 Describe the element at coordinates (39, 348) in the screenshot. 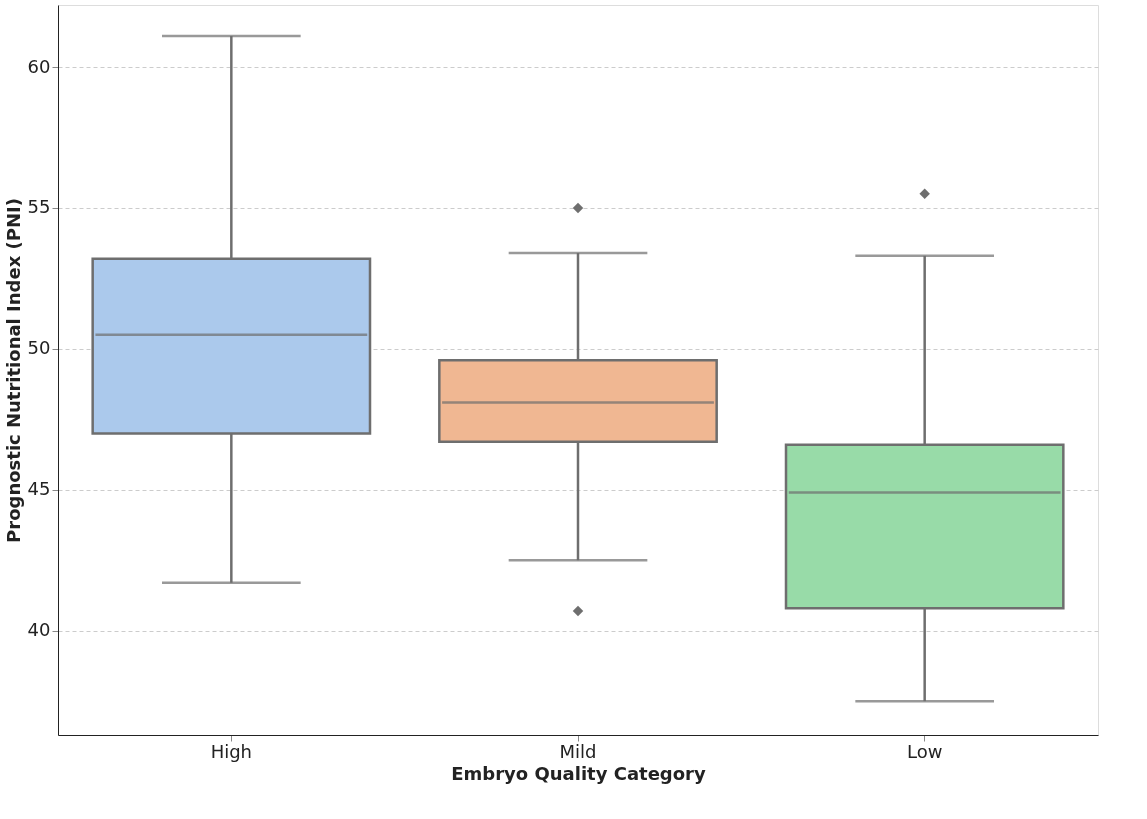

I see `y-tick-label: 50` at that location.